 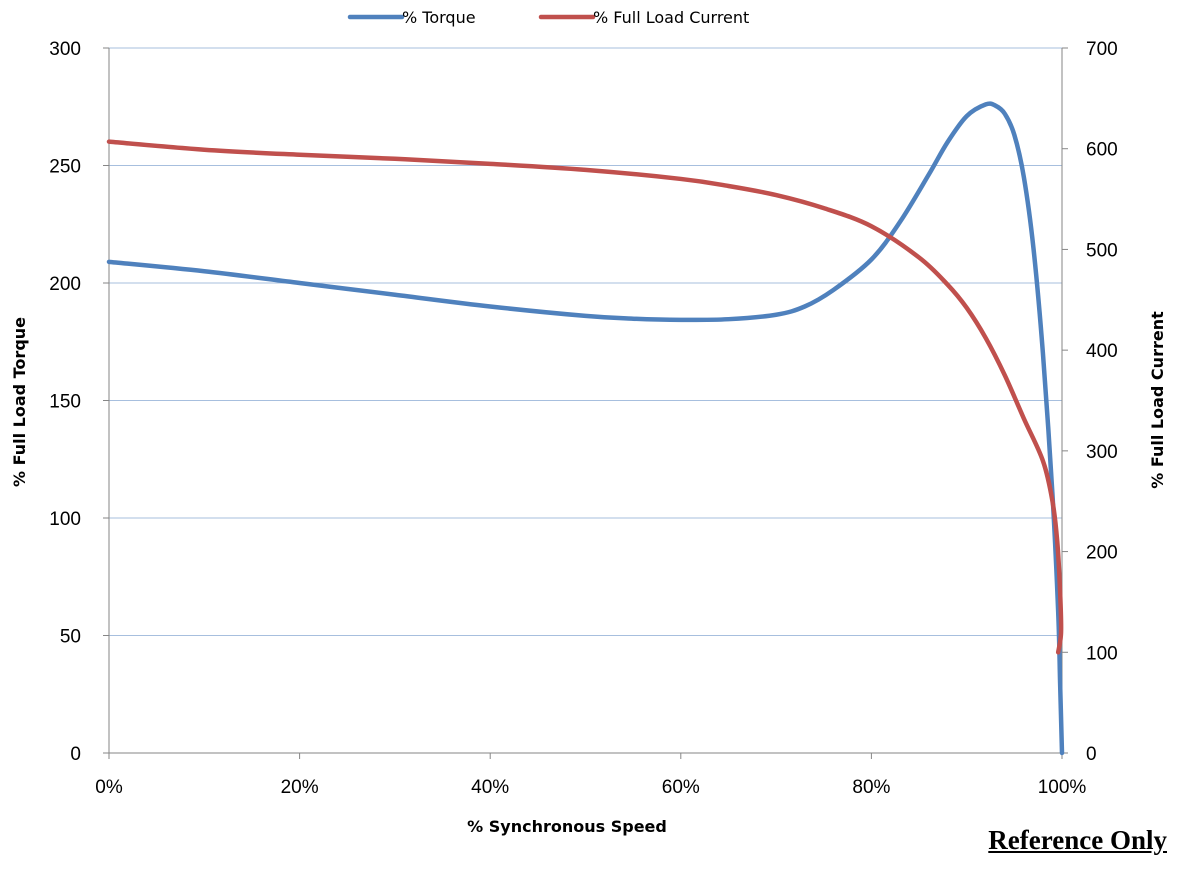 What do you see at coordinates (1157, 400) in the screenshot?
I see `y-axis-right-title: % Full Load Current` at bounding box center [1157, 400].